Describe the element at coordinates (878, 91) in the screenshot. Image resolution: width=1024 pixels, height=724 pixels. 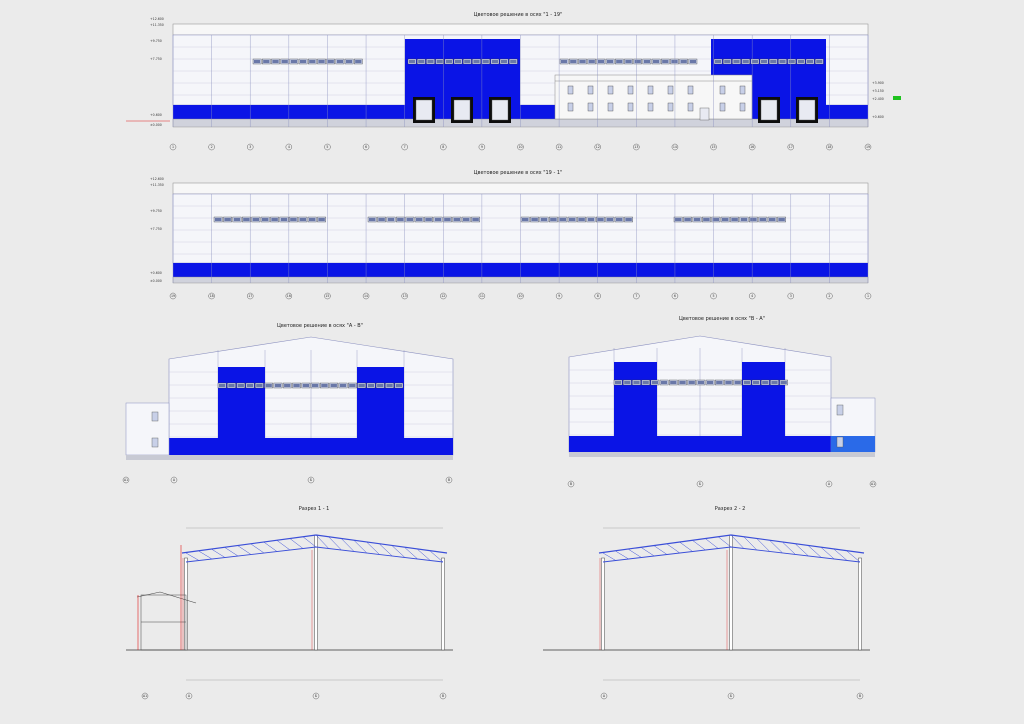
I see `svg-text: +3.150` at that location.